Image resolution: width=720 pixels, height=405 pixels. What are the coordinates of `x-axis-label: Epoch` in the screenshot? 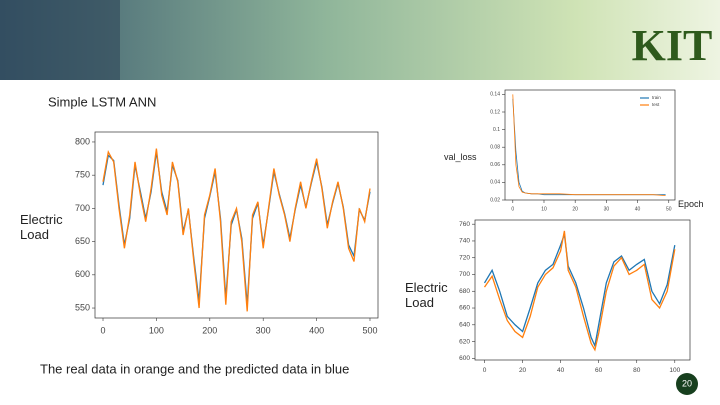 It's located at (691, 204).